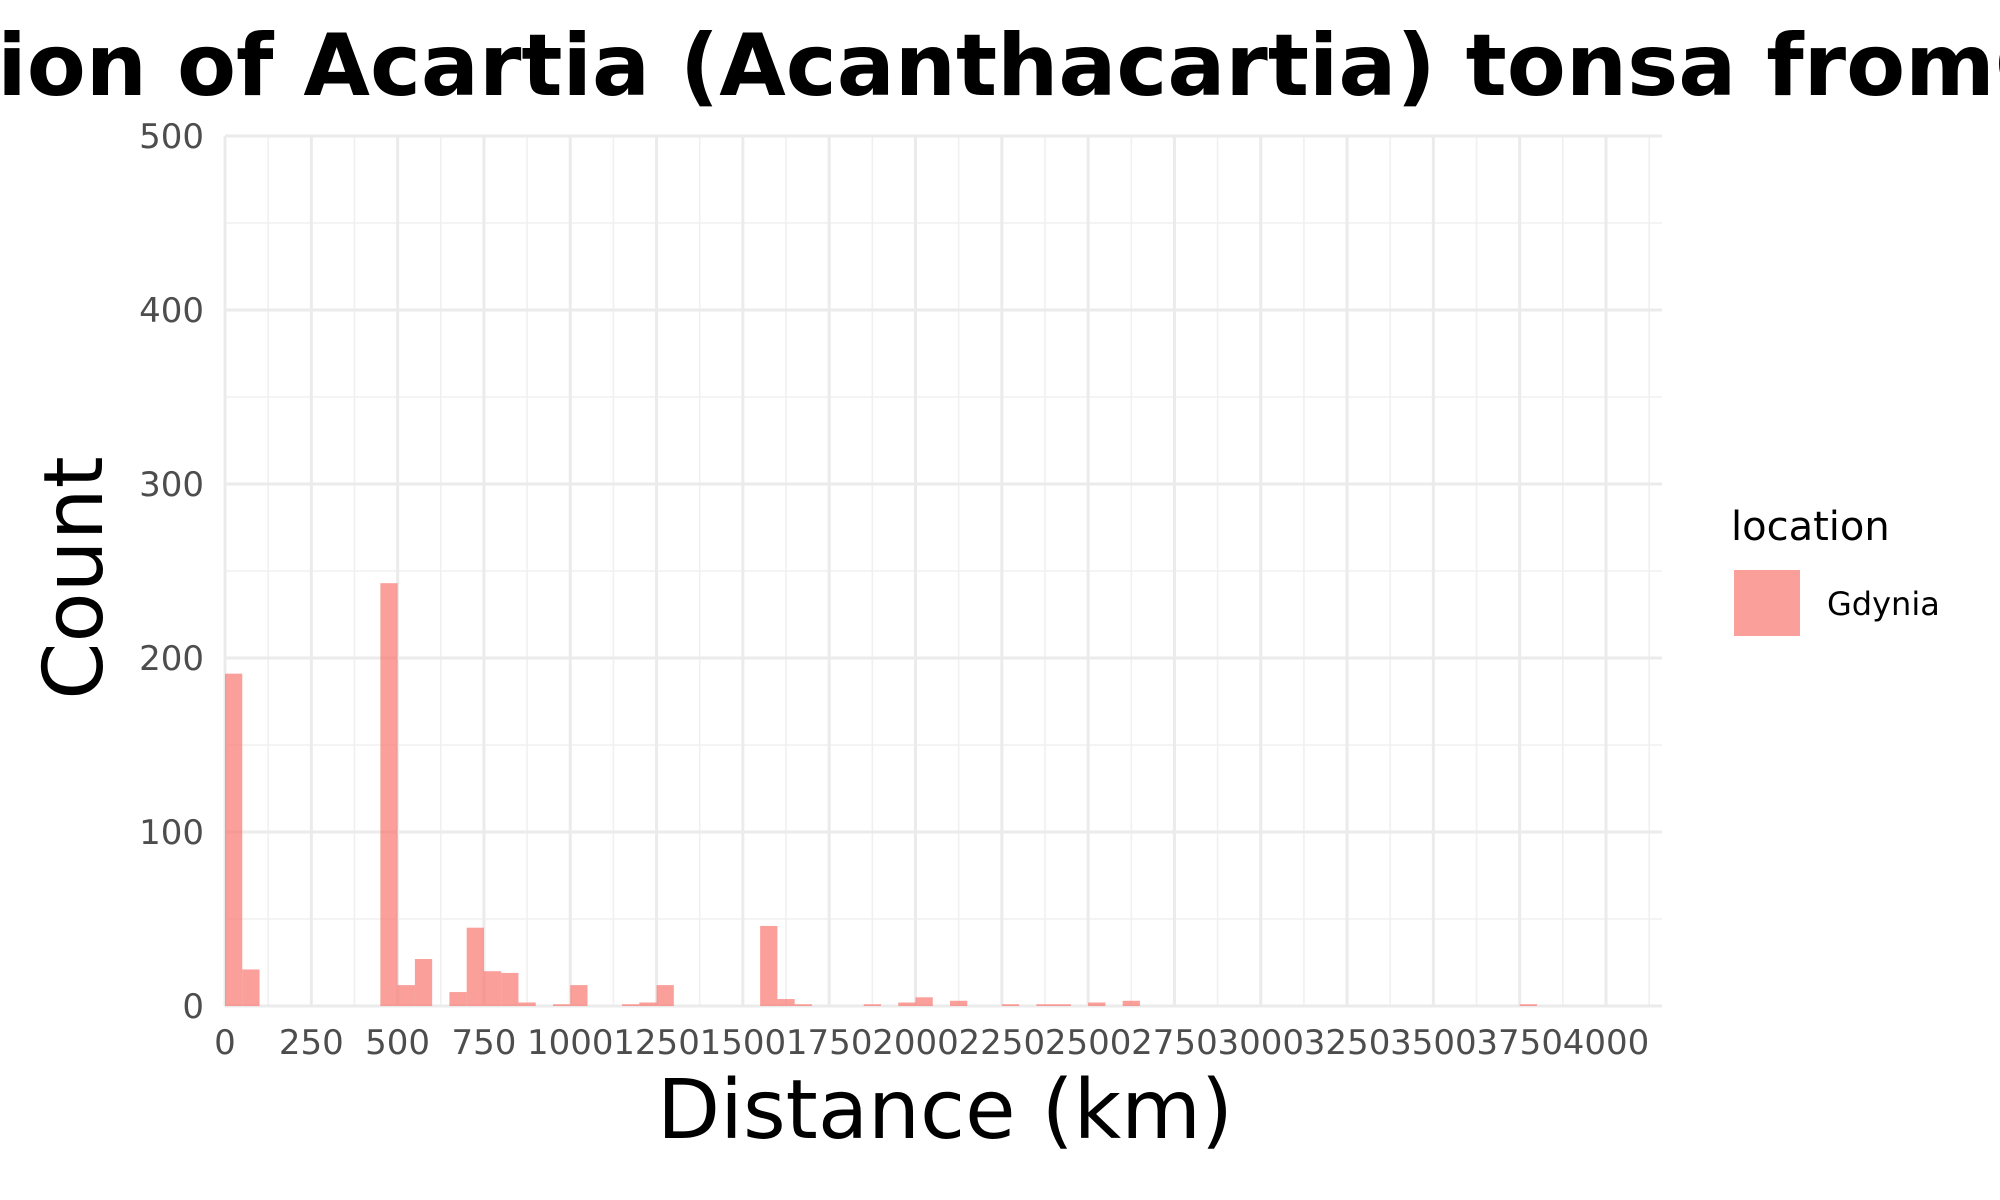 The image size is (2000, 1200). I want to click on x-tick-label: 2500, so click(1088, 1043).